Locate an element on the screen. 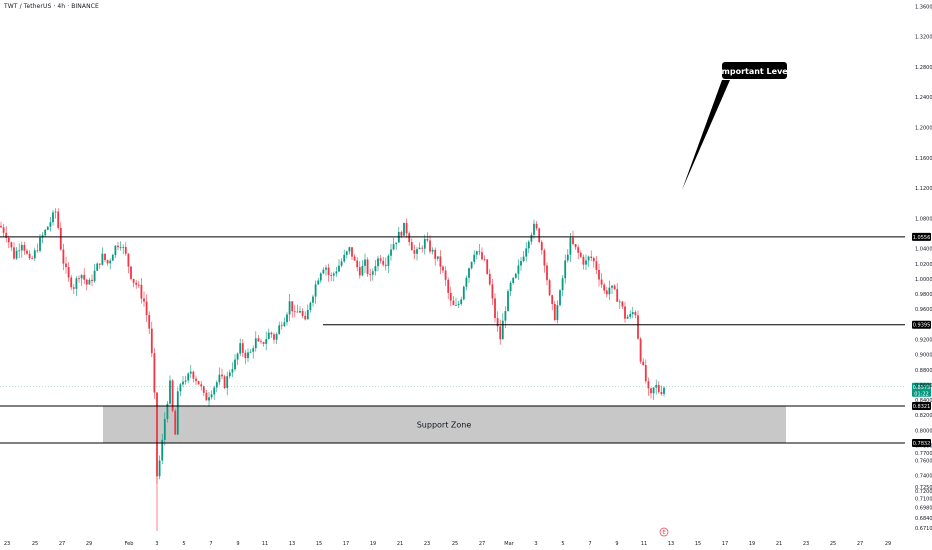  time-tick-label: 27 is located at coordinates (482, 544).